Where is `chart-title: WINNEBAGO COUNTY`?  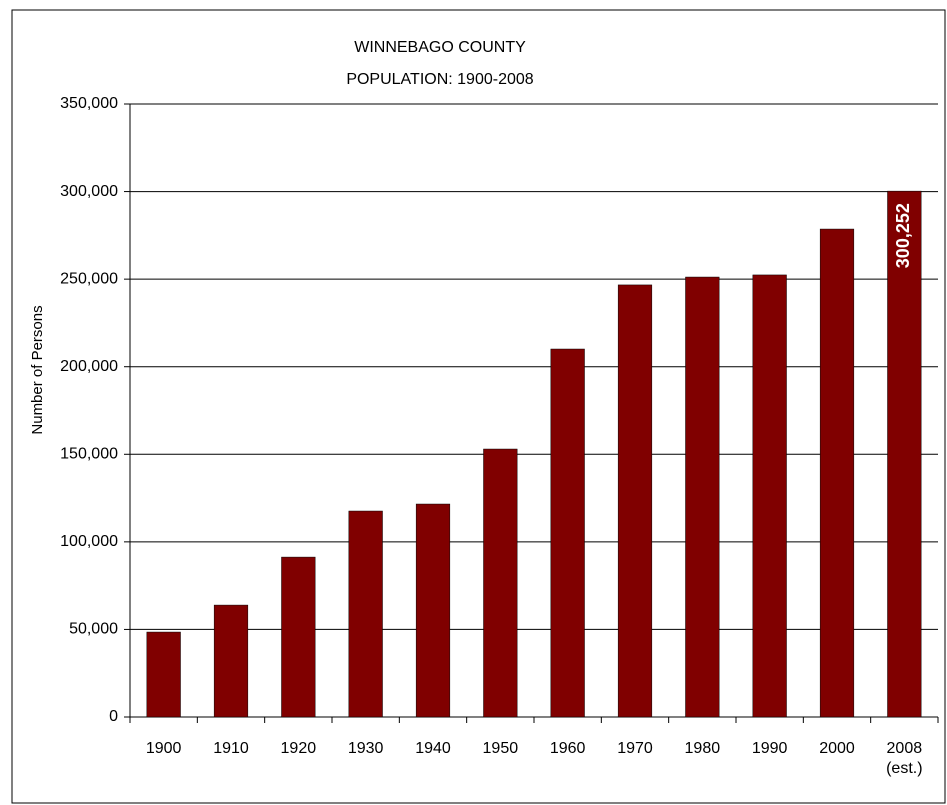
chart-title: WINNEBAGO COUNTY is located at coordinates (440, 47).